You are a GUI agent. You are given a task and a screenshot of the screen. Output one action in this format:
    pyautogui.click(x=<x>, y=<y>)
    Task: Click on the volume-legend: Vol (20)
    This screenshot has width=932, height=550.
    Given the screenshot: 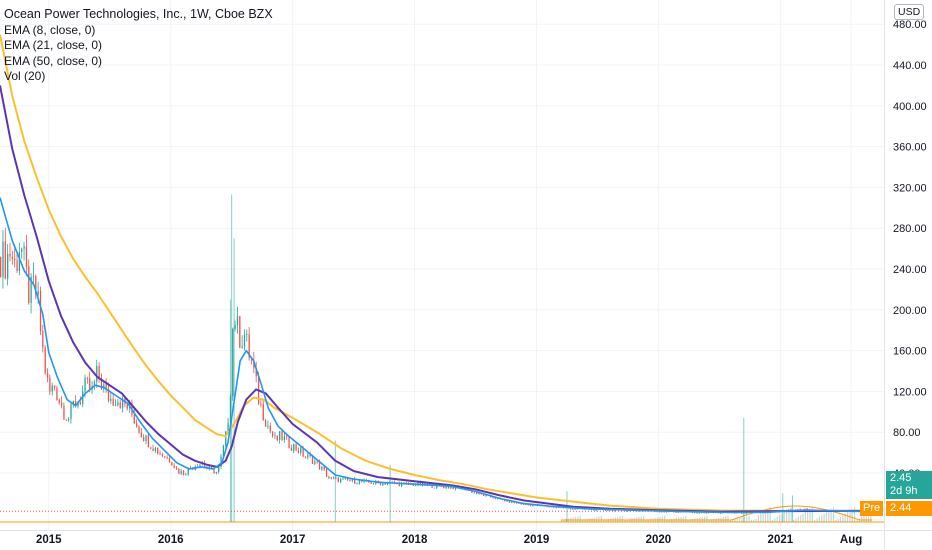 What is the action you would take?
    pyautogui.click(x=25, y=76)
    